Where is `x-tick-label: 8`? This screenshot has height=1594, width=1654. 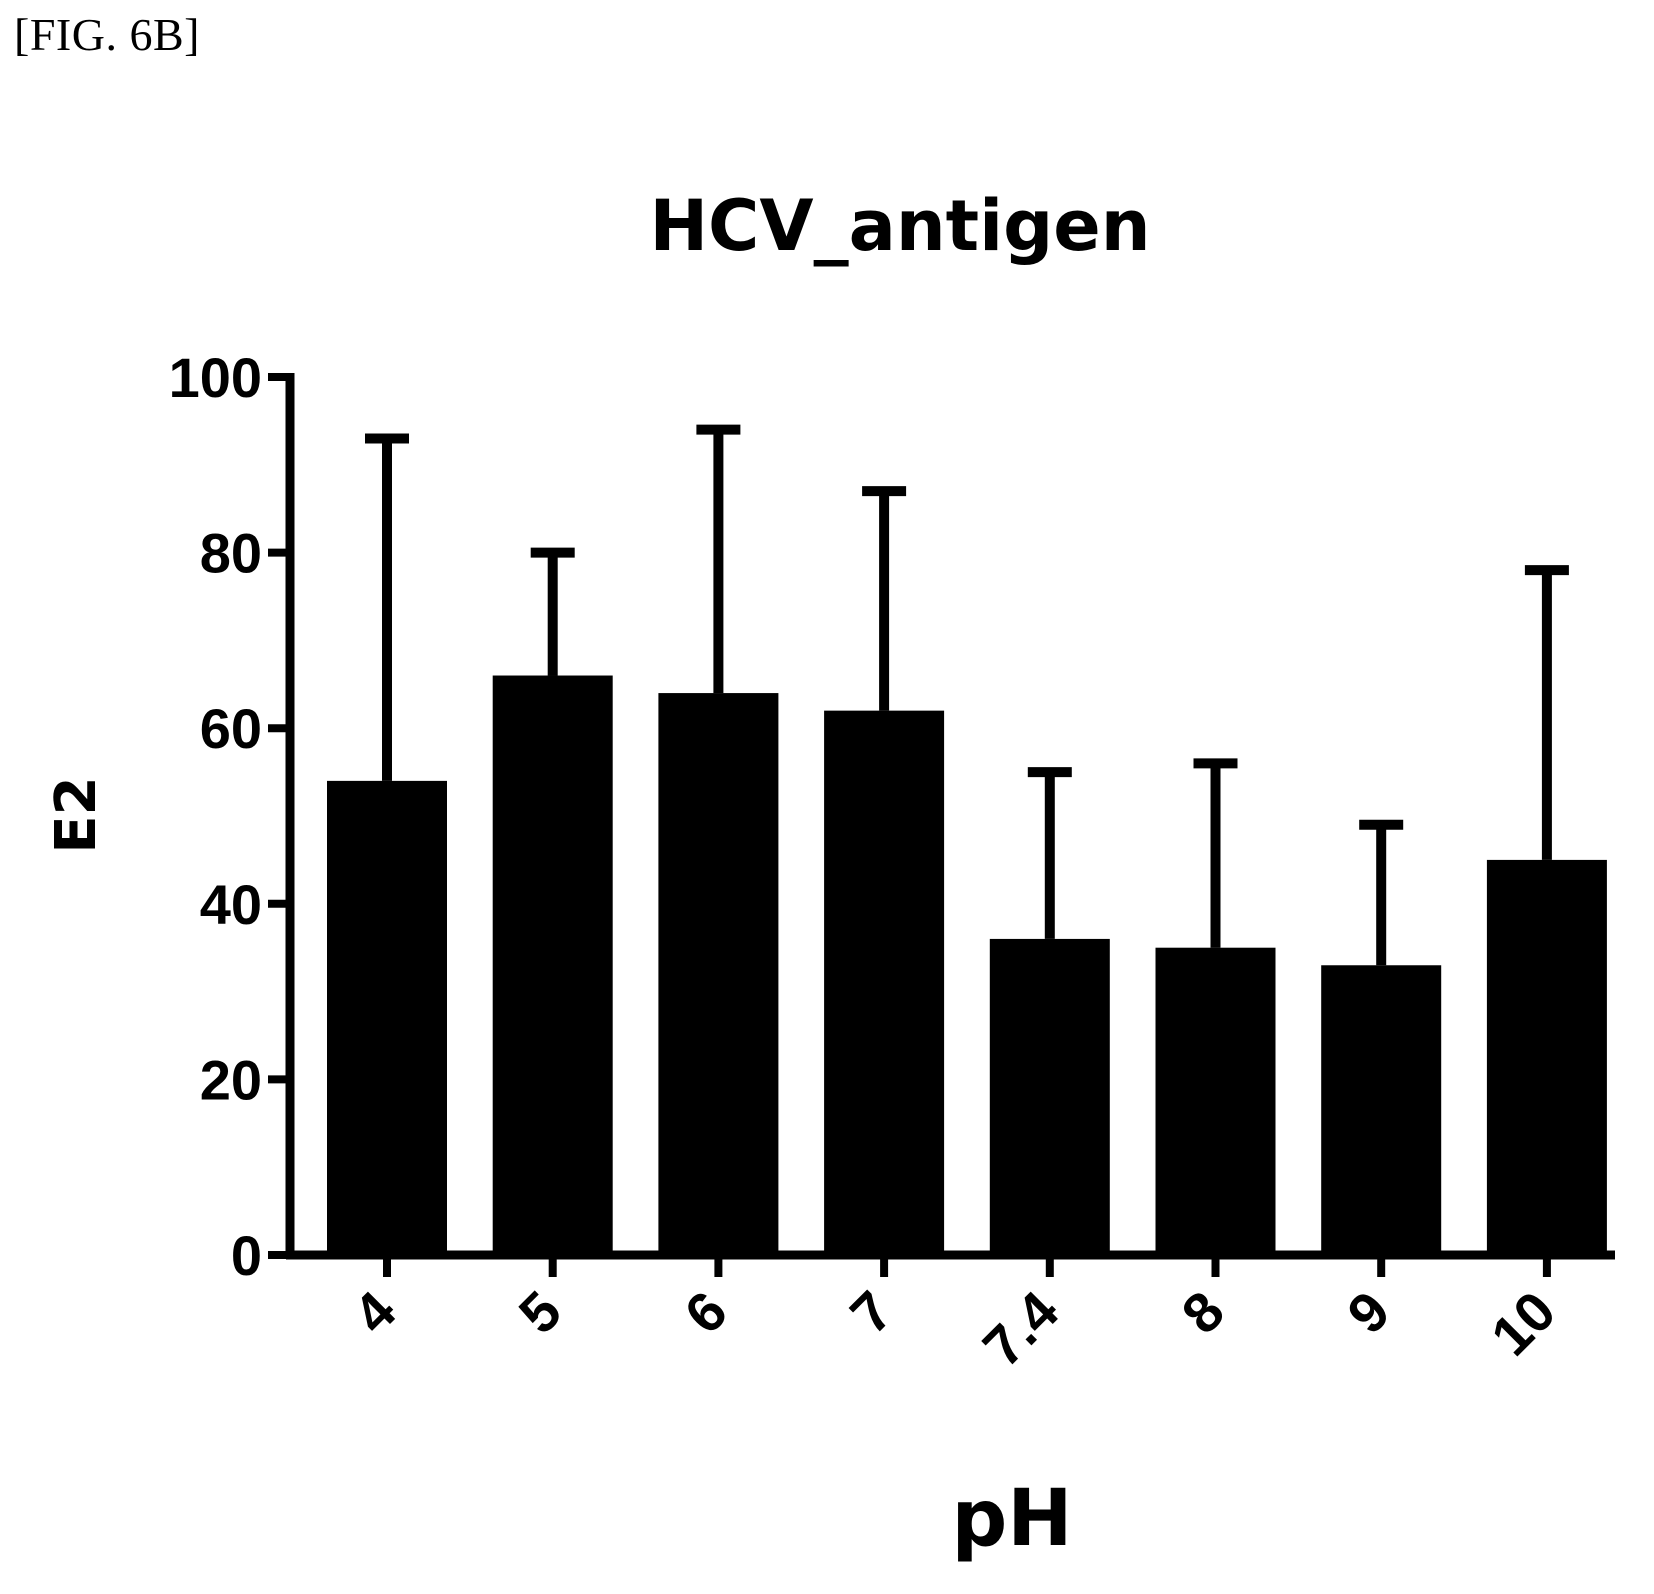 x-tick-label: 8 is located at coordinates (1202, 1312).